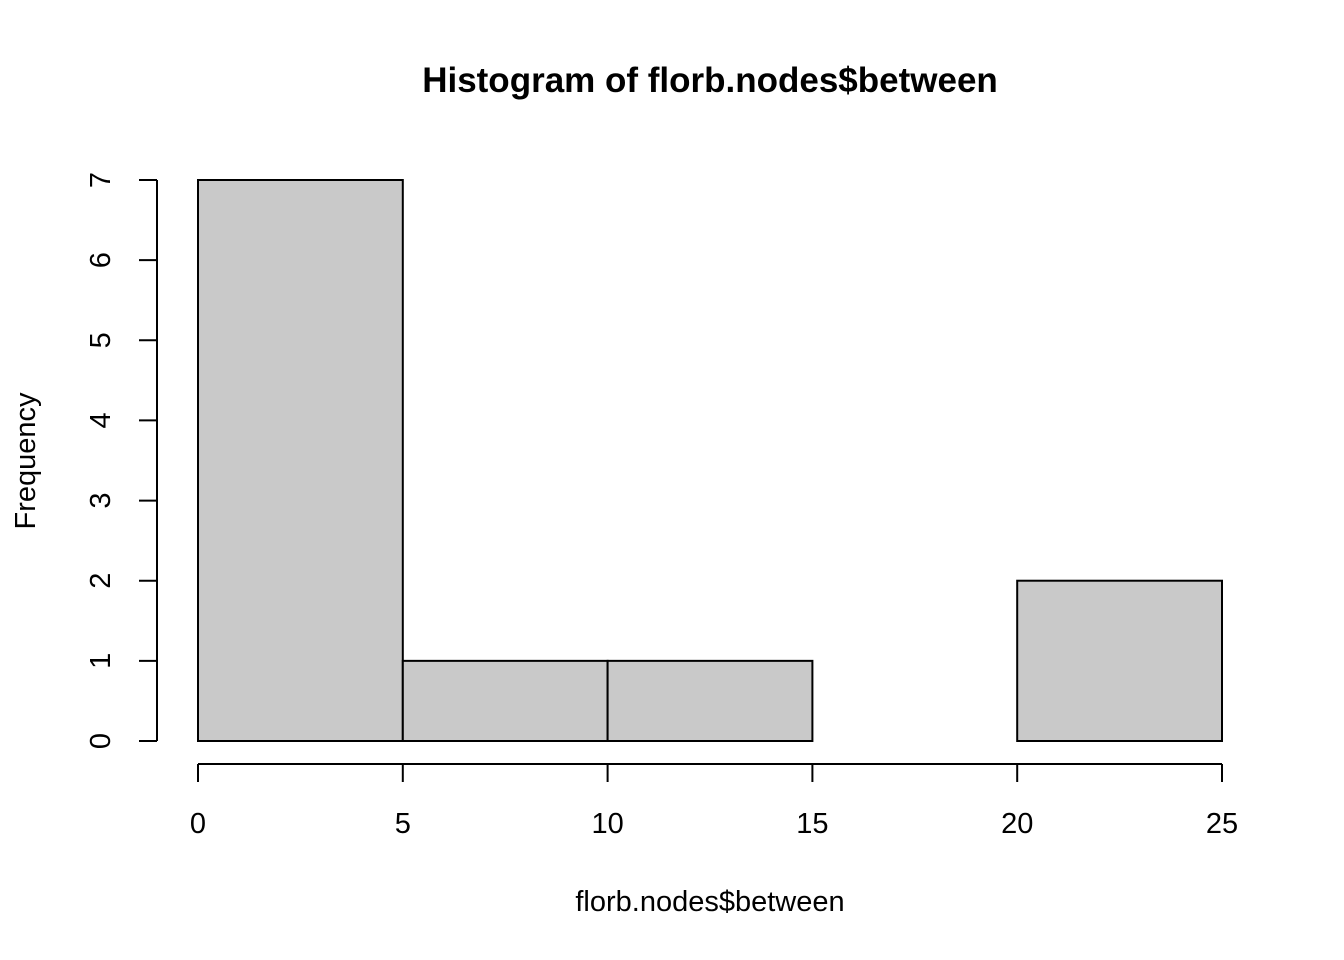 The width and height of the screenshot is (1344, 960). Describe the element at coordinates (710, 80) in the screenshot. I see `chart-title: Histogram of florb.nodes$between` at that location.